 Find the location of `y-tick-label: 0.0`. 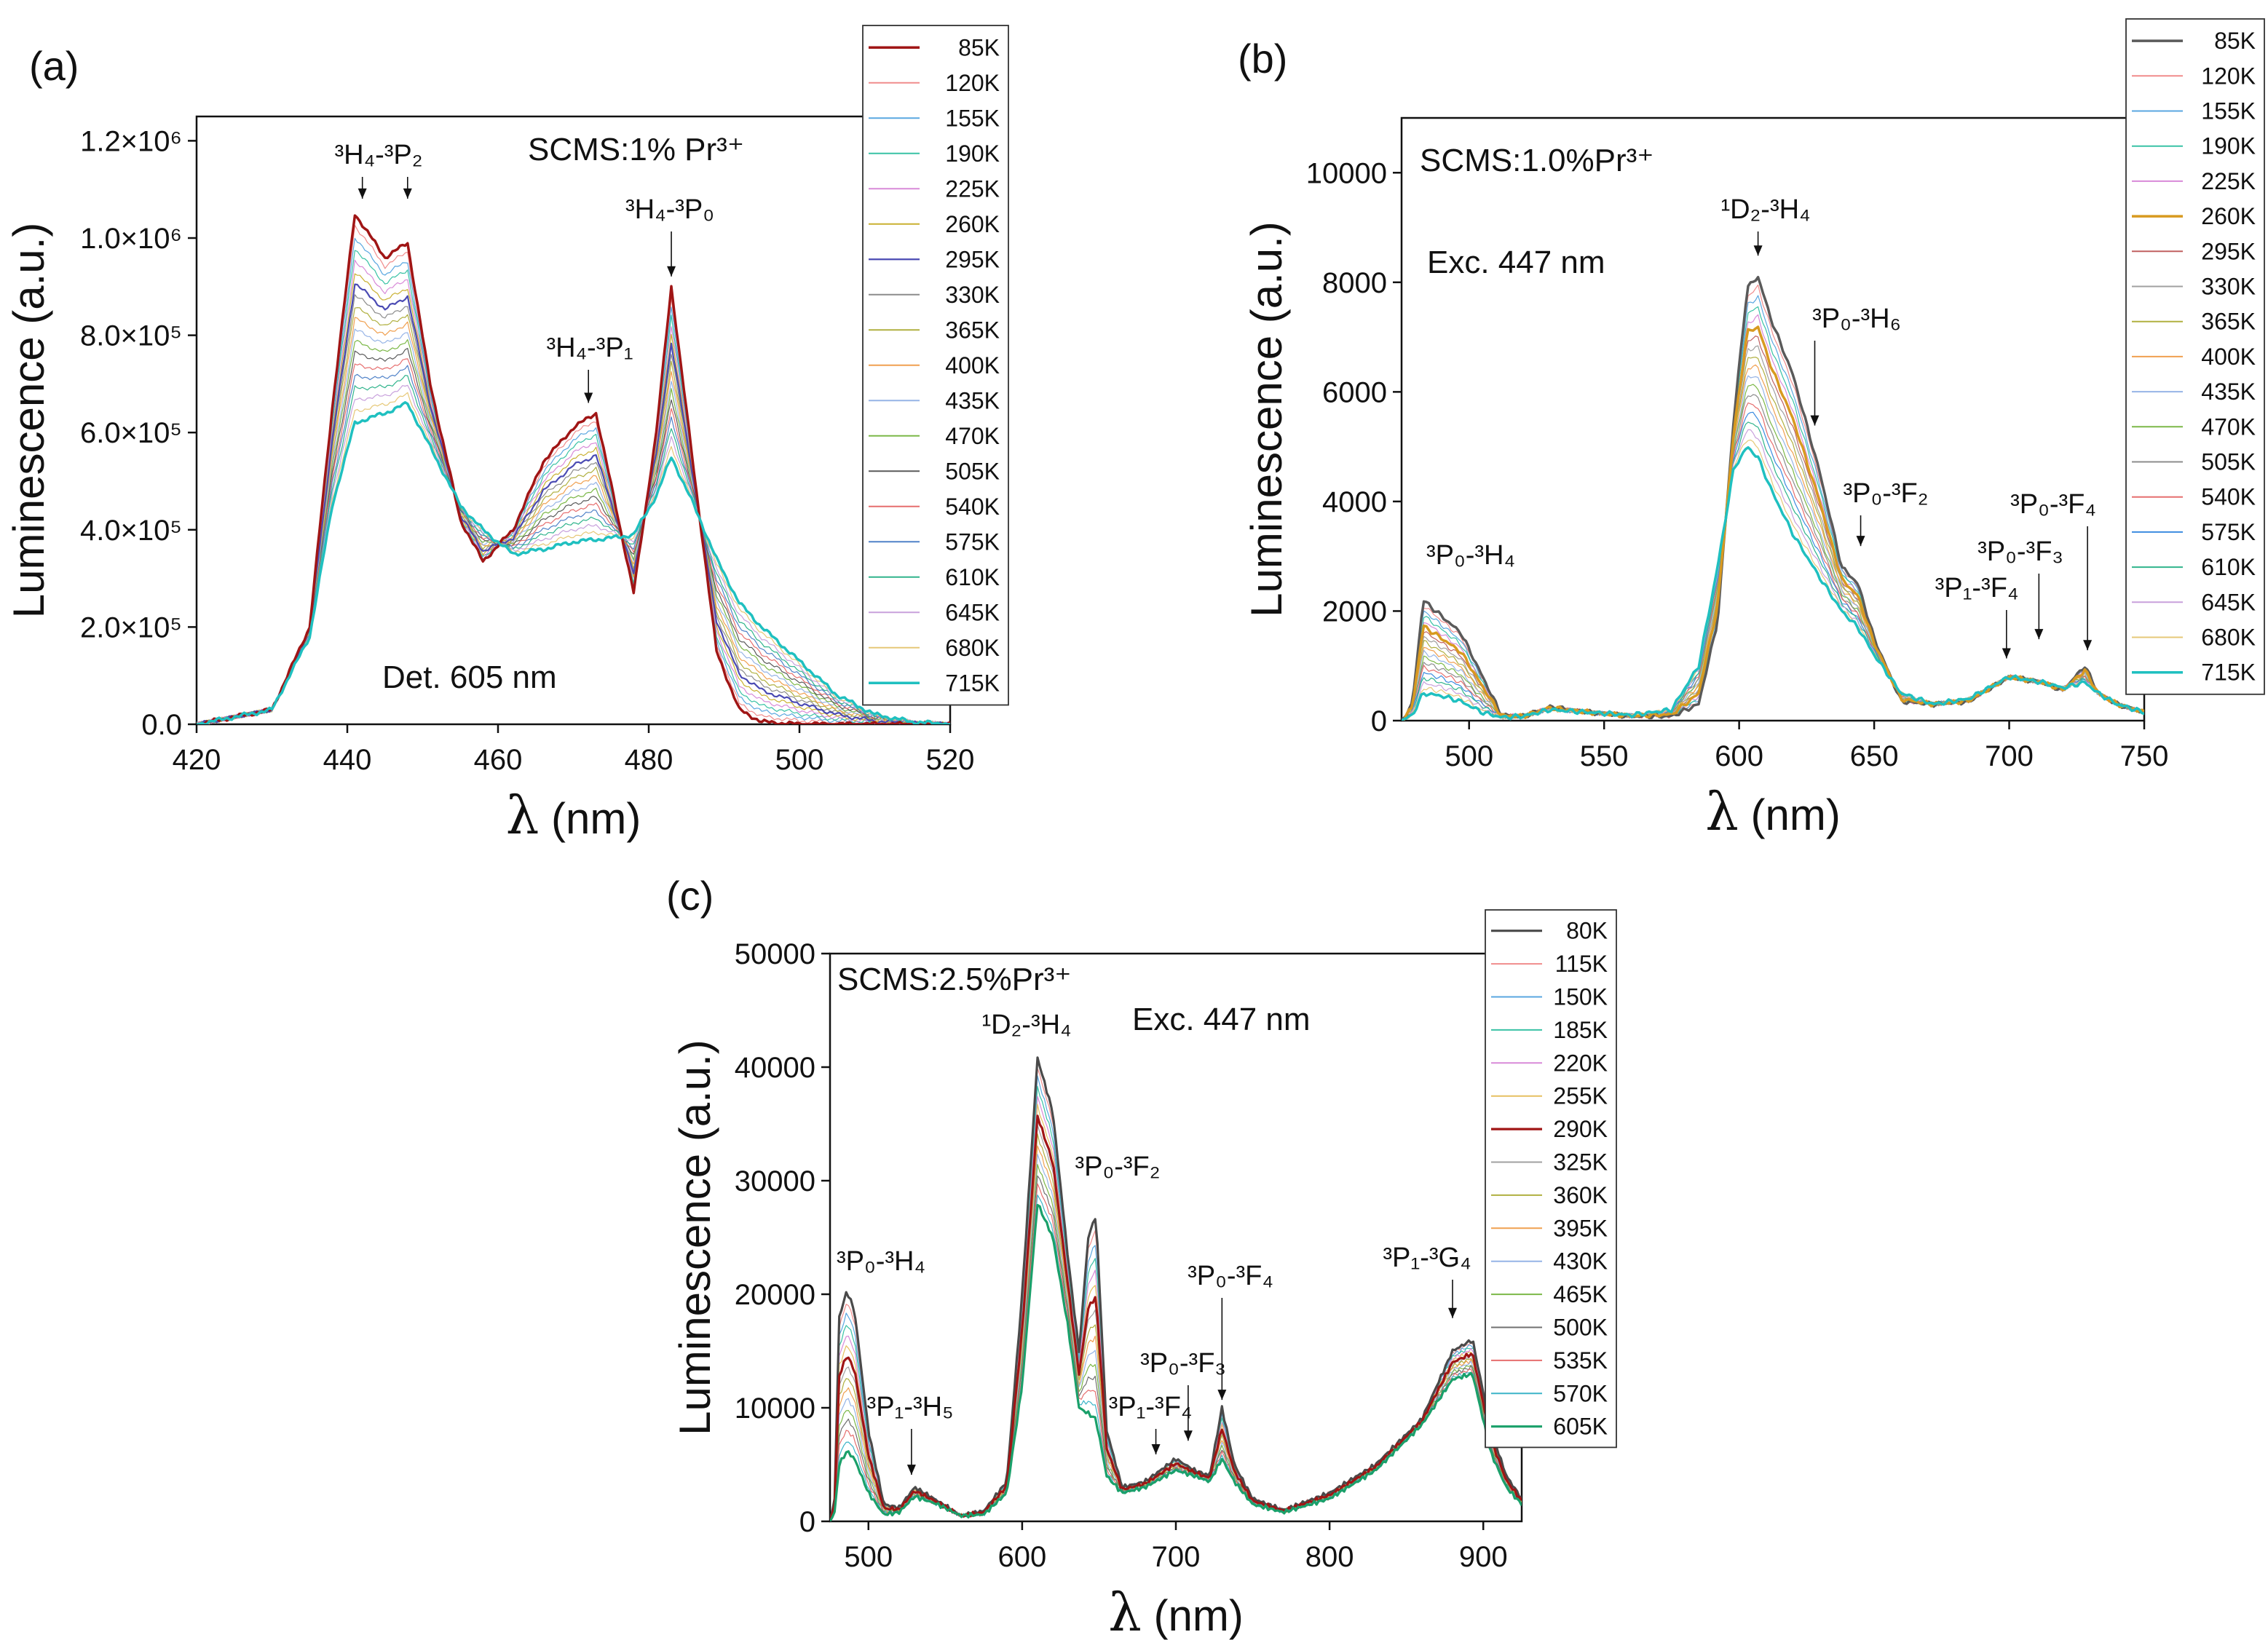

y-tick-label: 0.0 is located at coordinates (161, 725).